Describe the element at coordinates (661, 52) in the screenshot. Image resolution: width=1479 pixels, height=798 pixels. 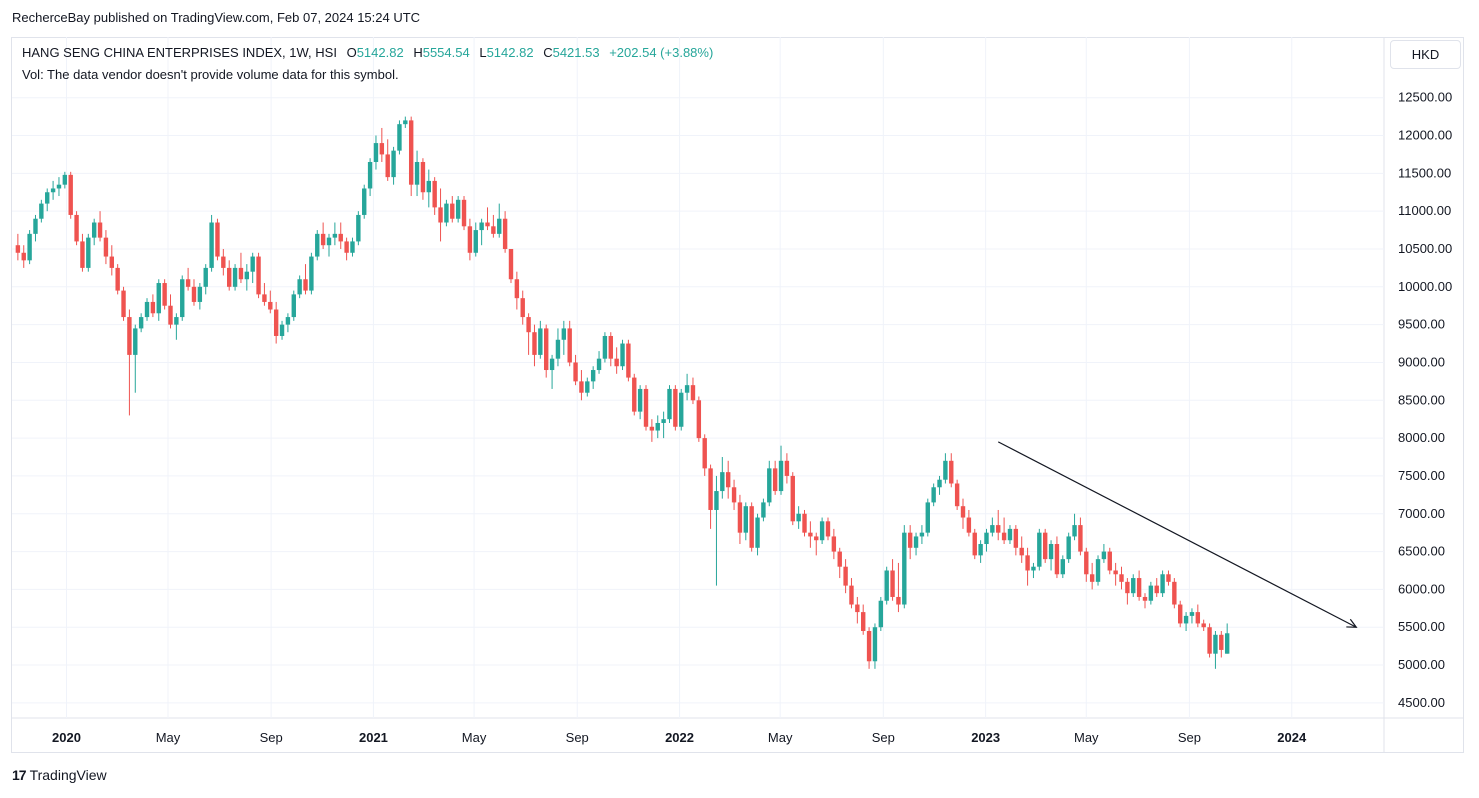
I see `change-value: +202.54 (+3.88%)` at that location.